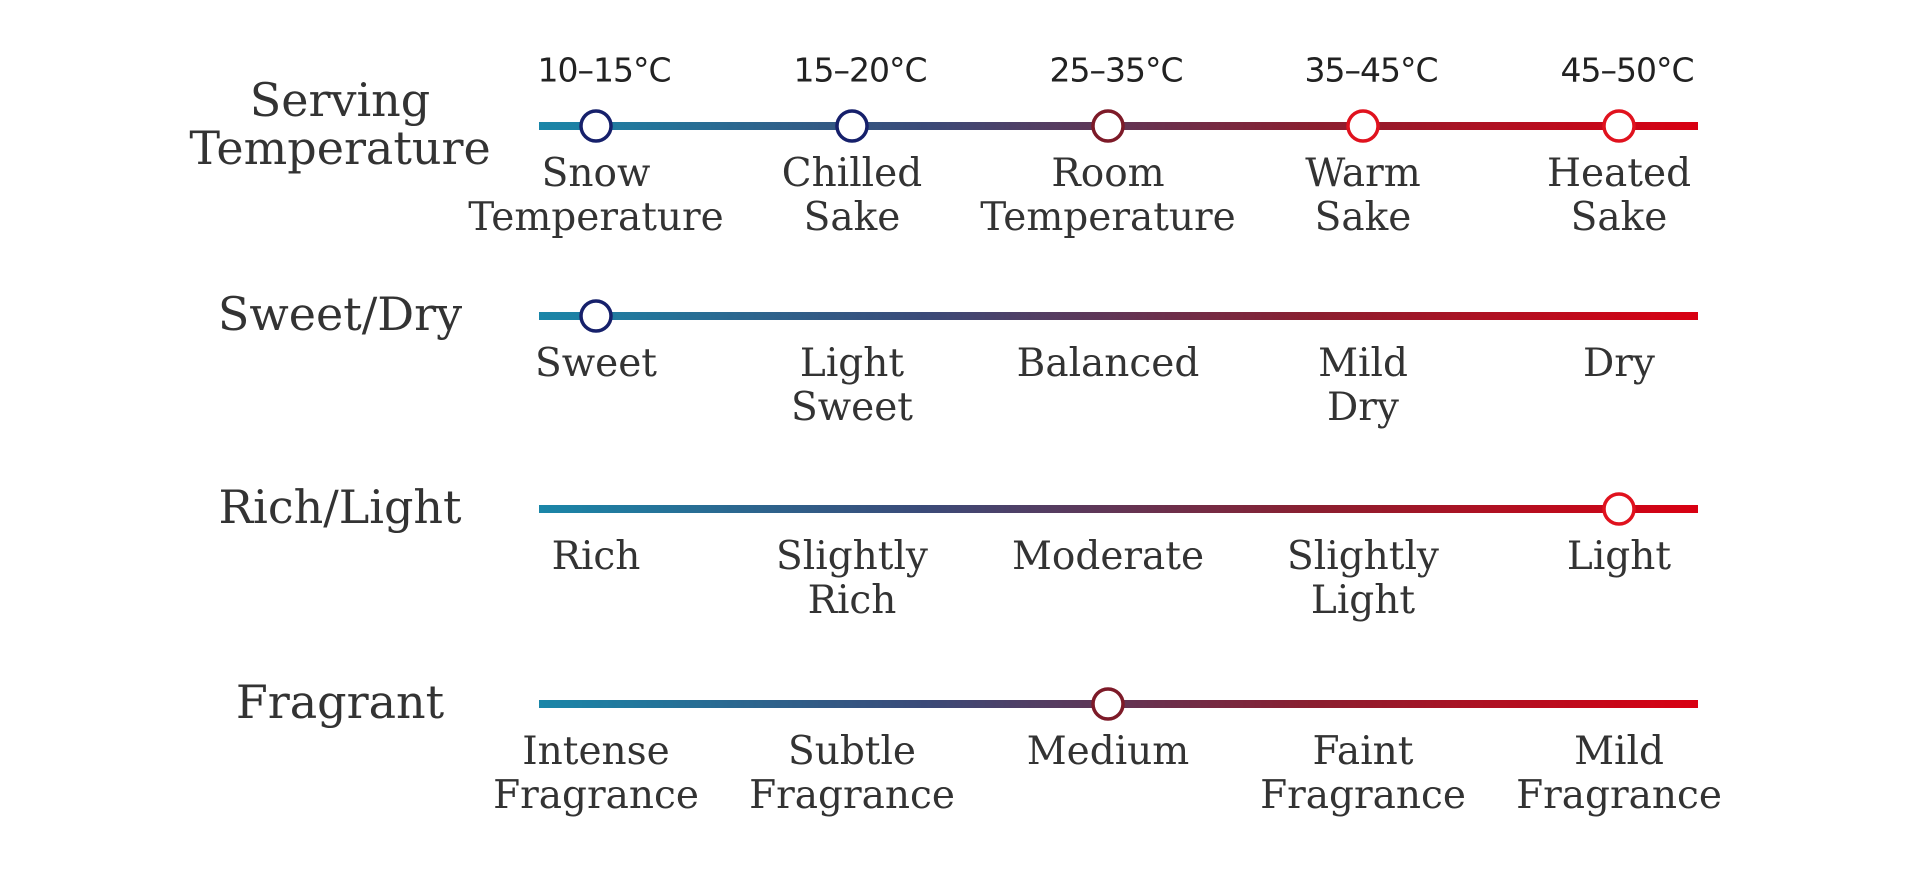 Image resolution: width=1920 pixels, height=878 pixels. Describe the element at coordinates (596, 363) in the screenshot. I see `option-label: Sweet` at that location.